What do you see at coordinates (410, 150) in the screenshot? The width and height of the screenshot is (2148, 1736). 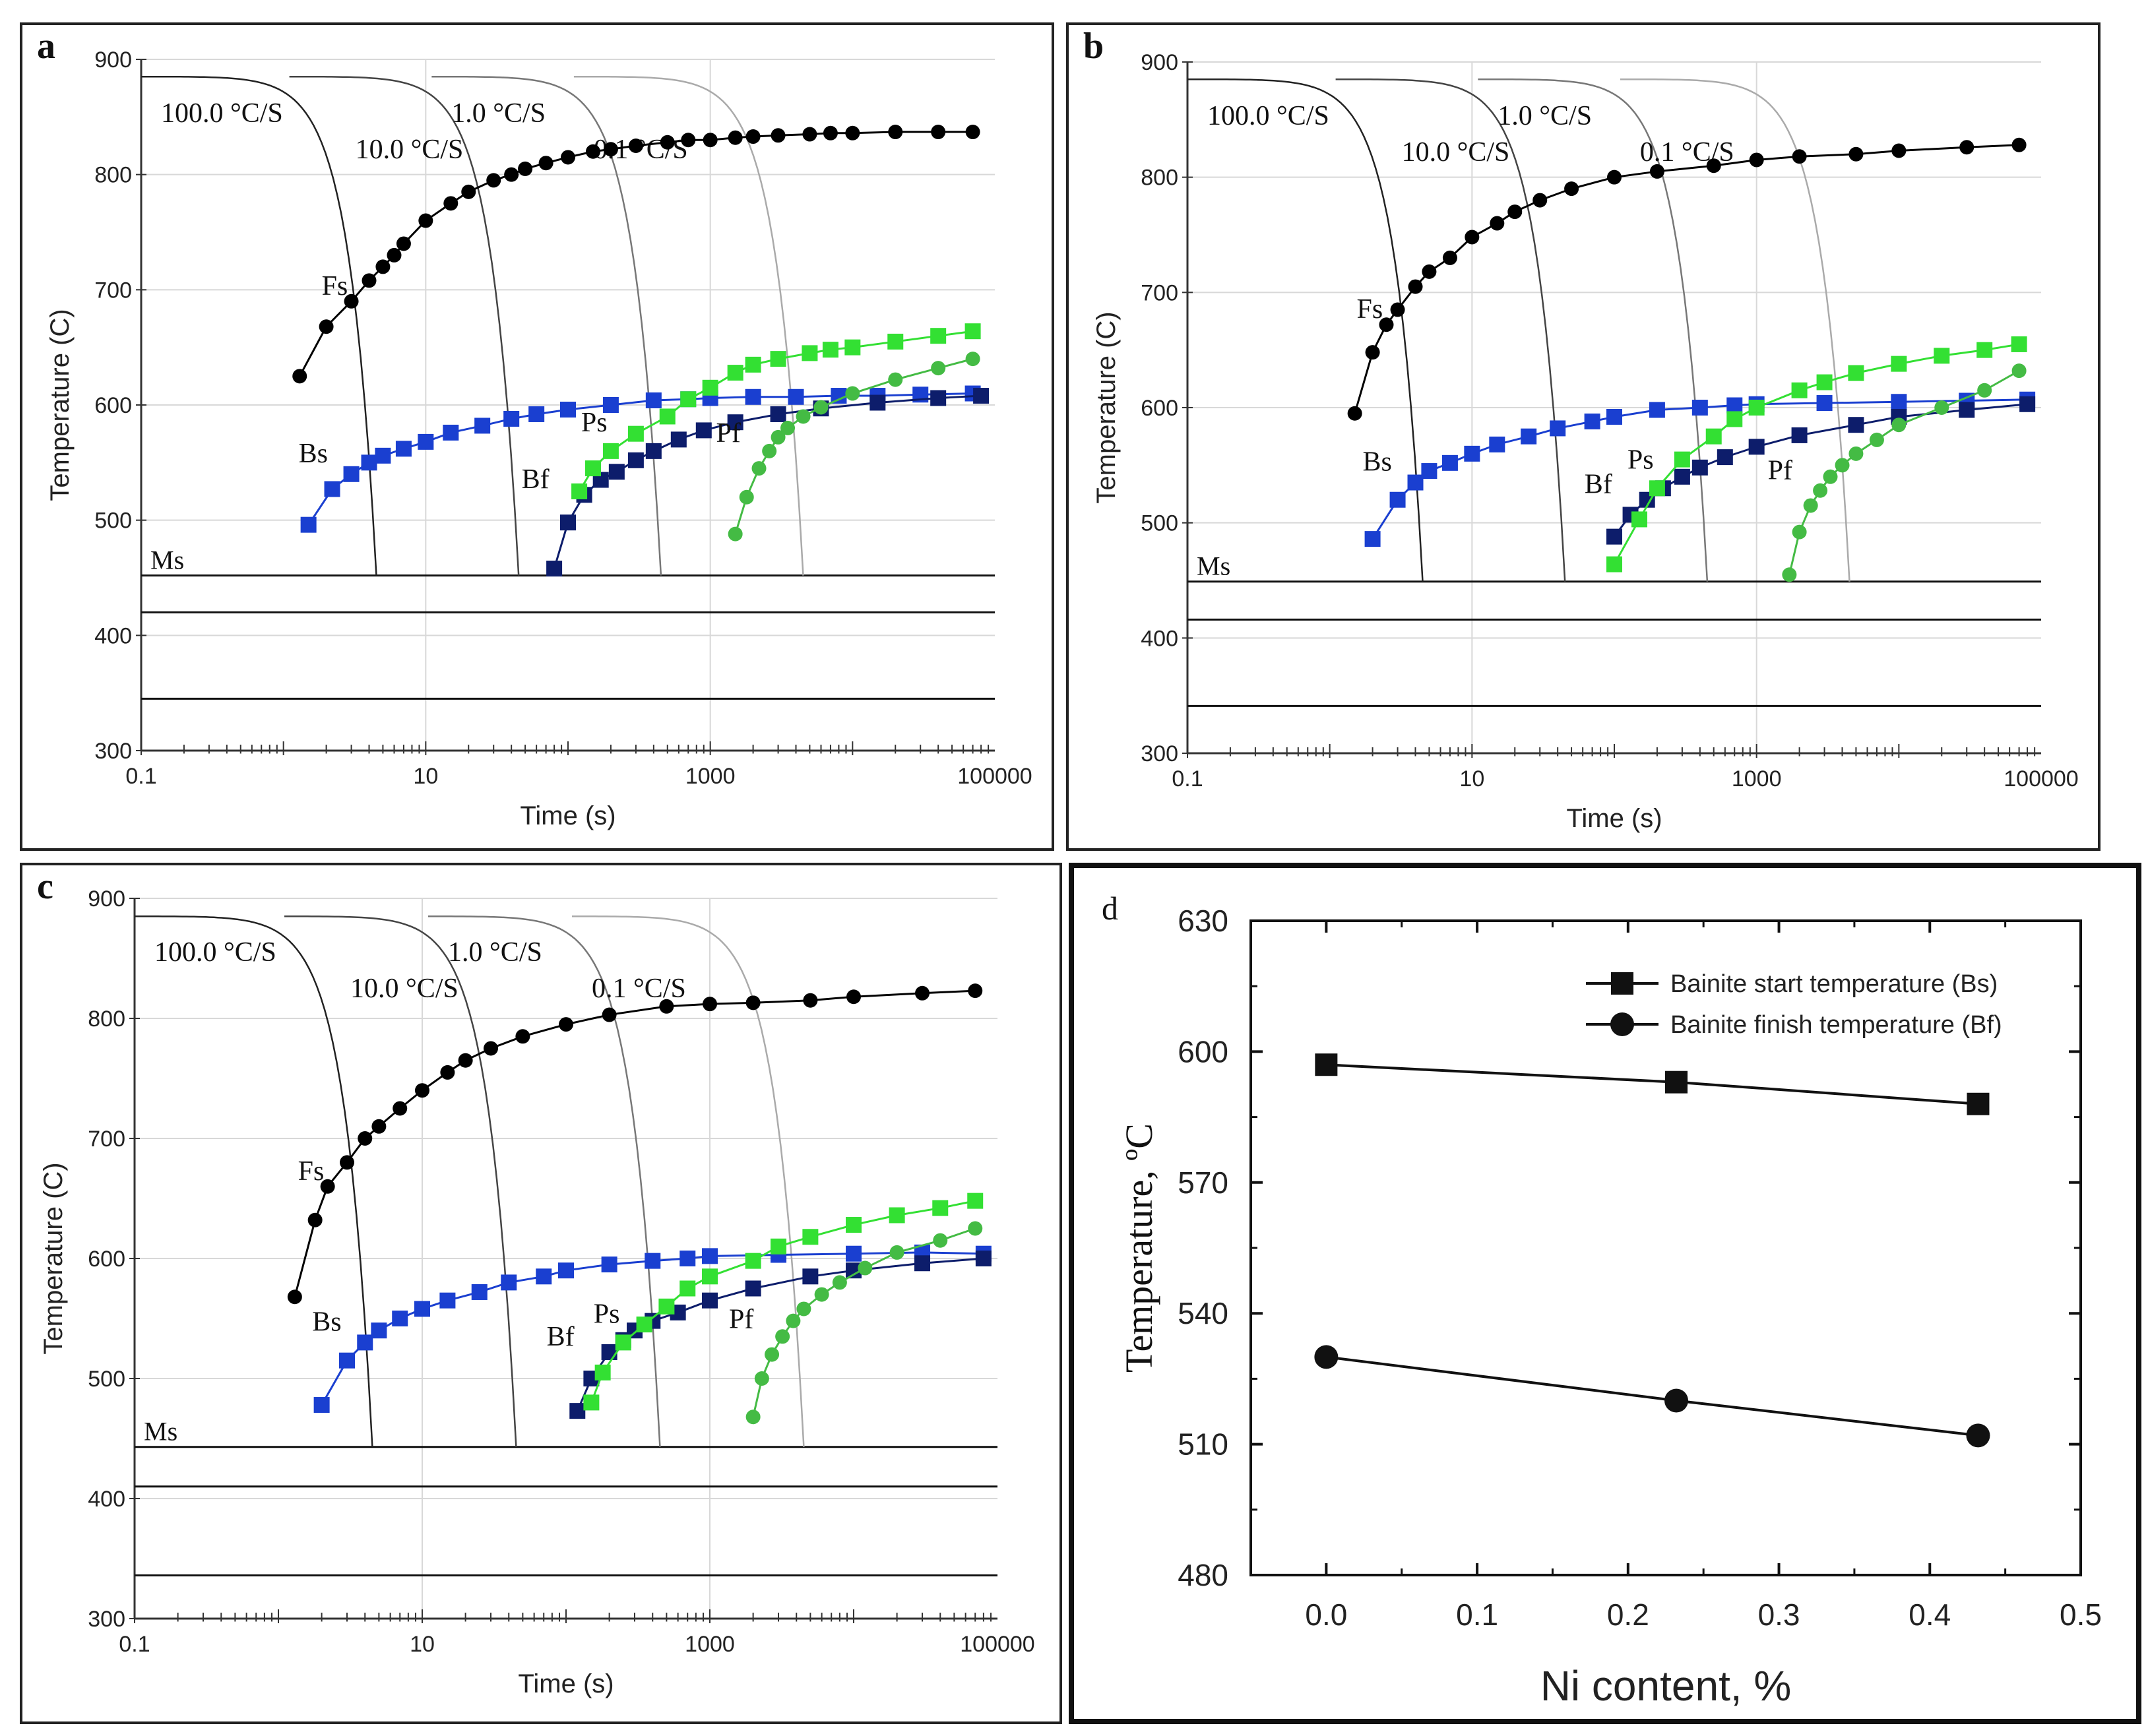 I see `cooling-rate-label: 10.0 °C/S` at bounding box center [410, 150].